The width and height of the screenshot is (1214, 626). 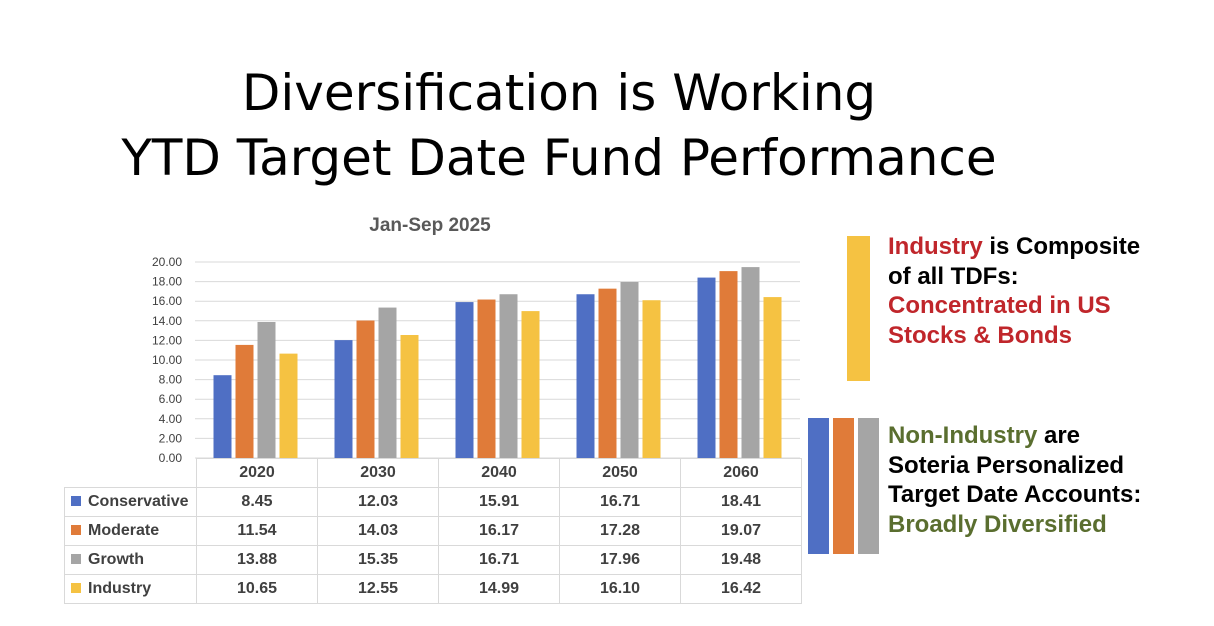 I want to click on bar-industry-2020, so click(x=288, y=405).